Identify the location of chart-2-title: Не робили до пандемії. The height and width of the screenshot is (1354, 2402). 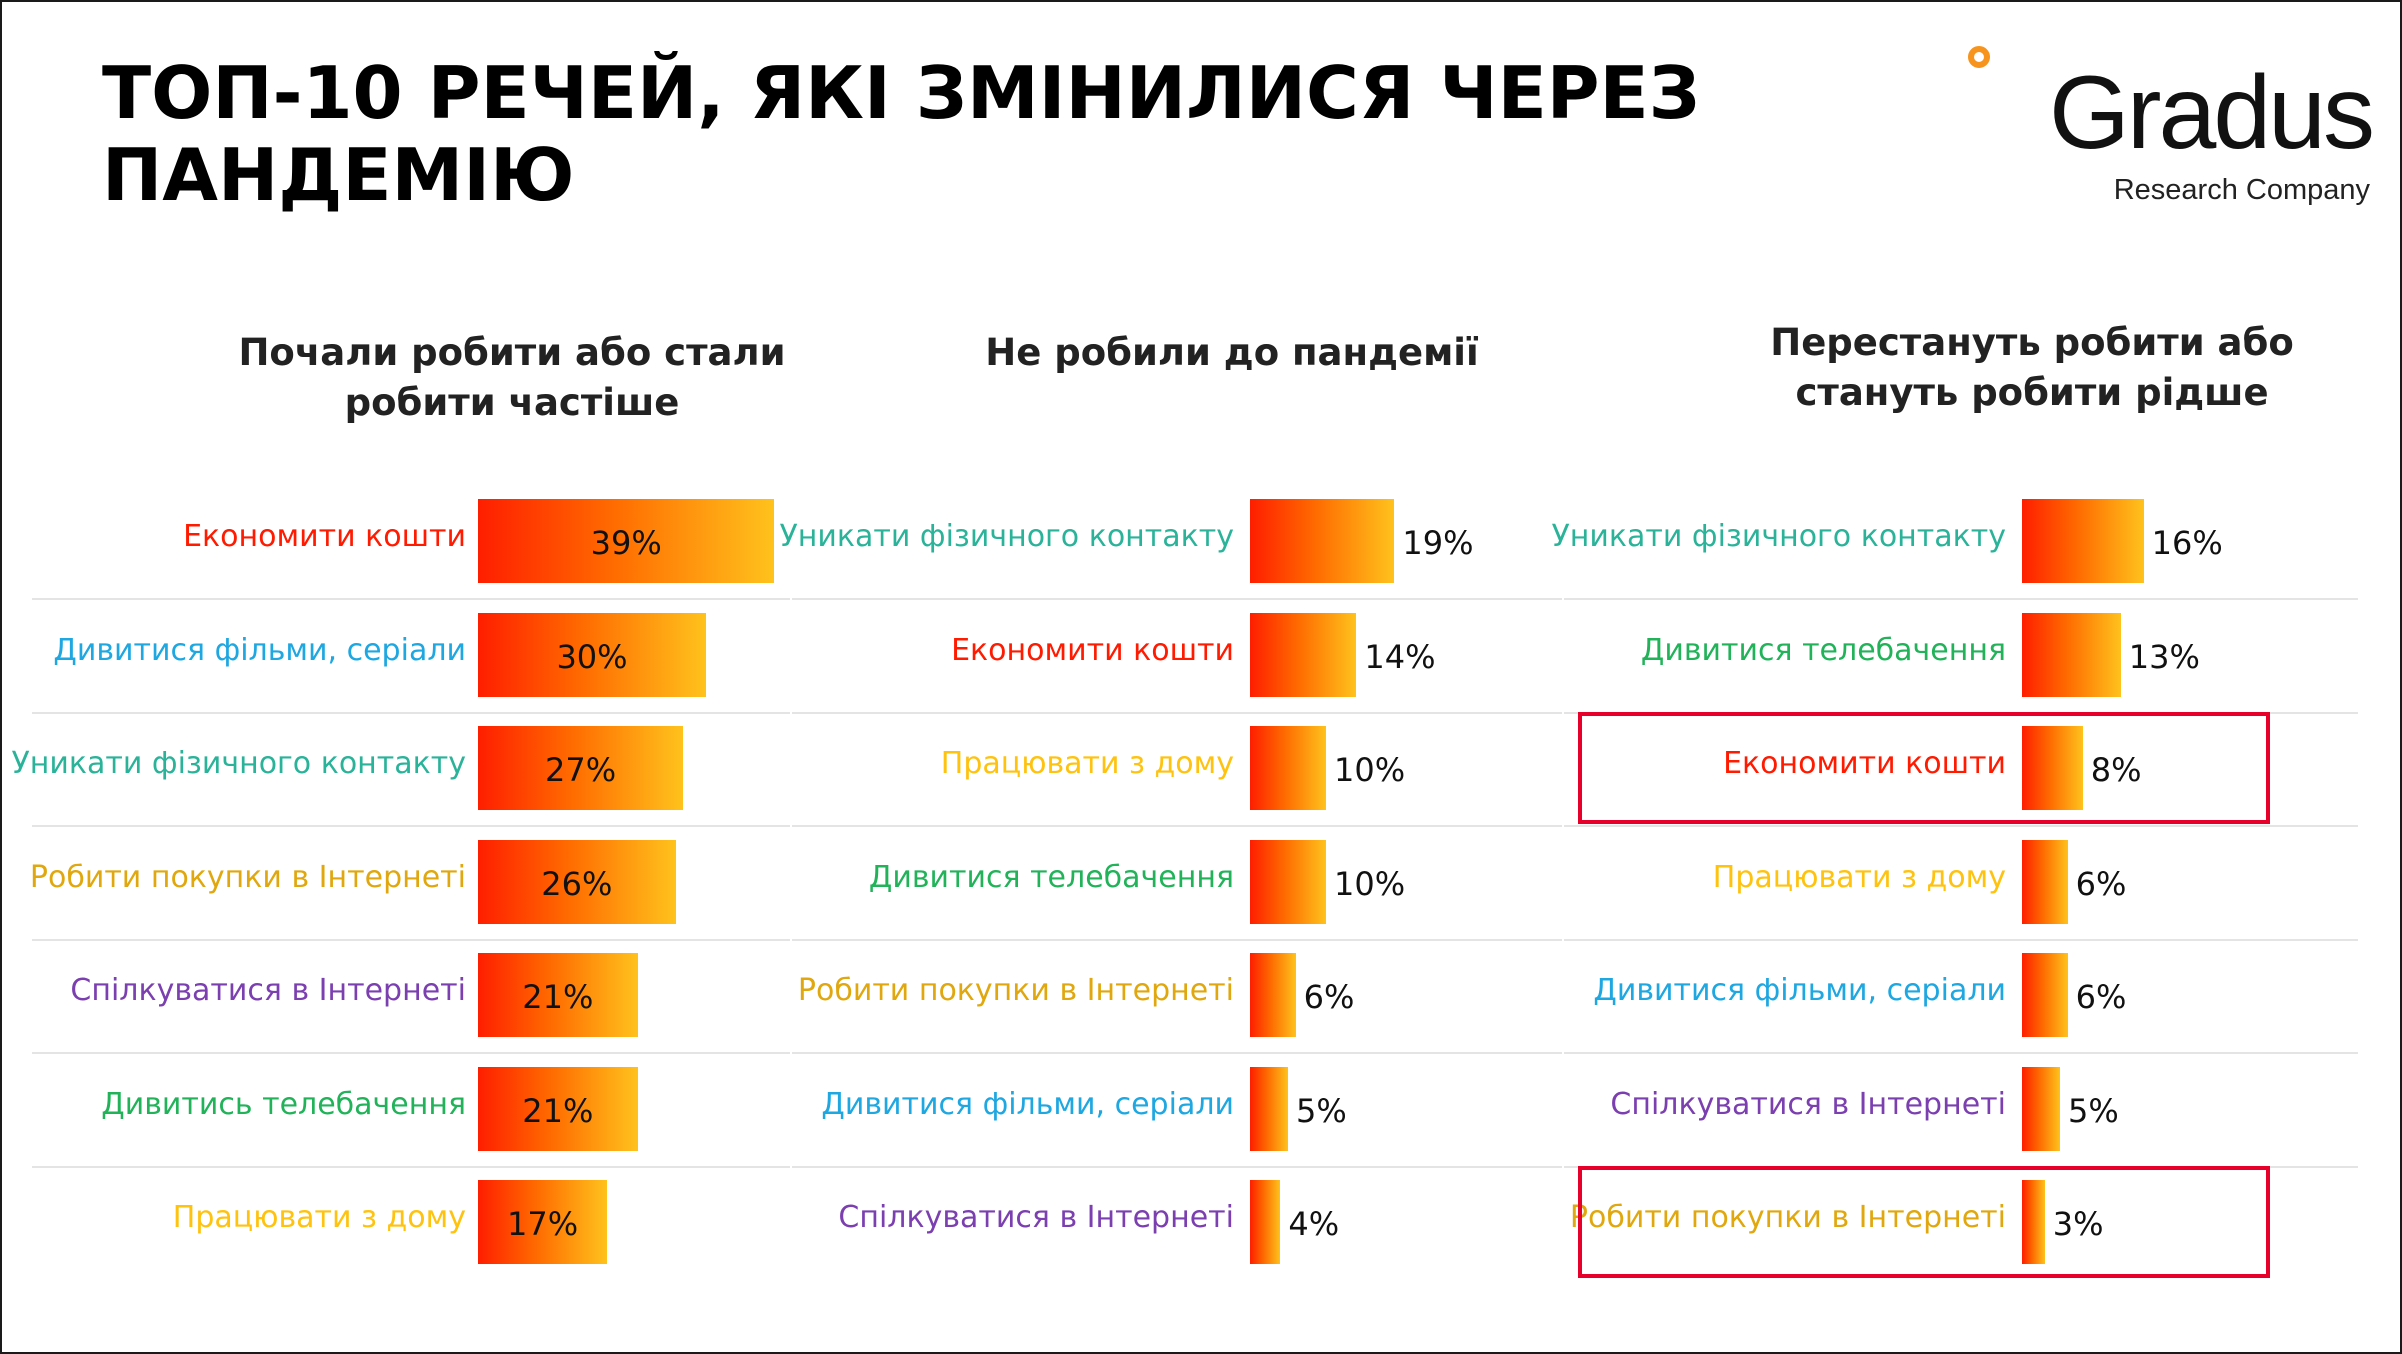
(1232, 352).